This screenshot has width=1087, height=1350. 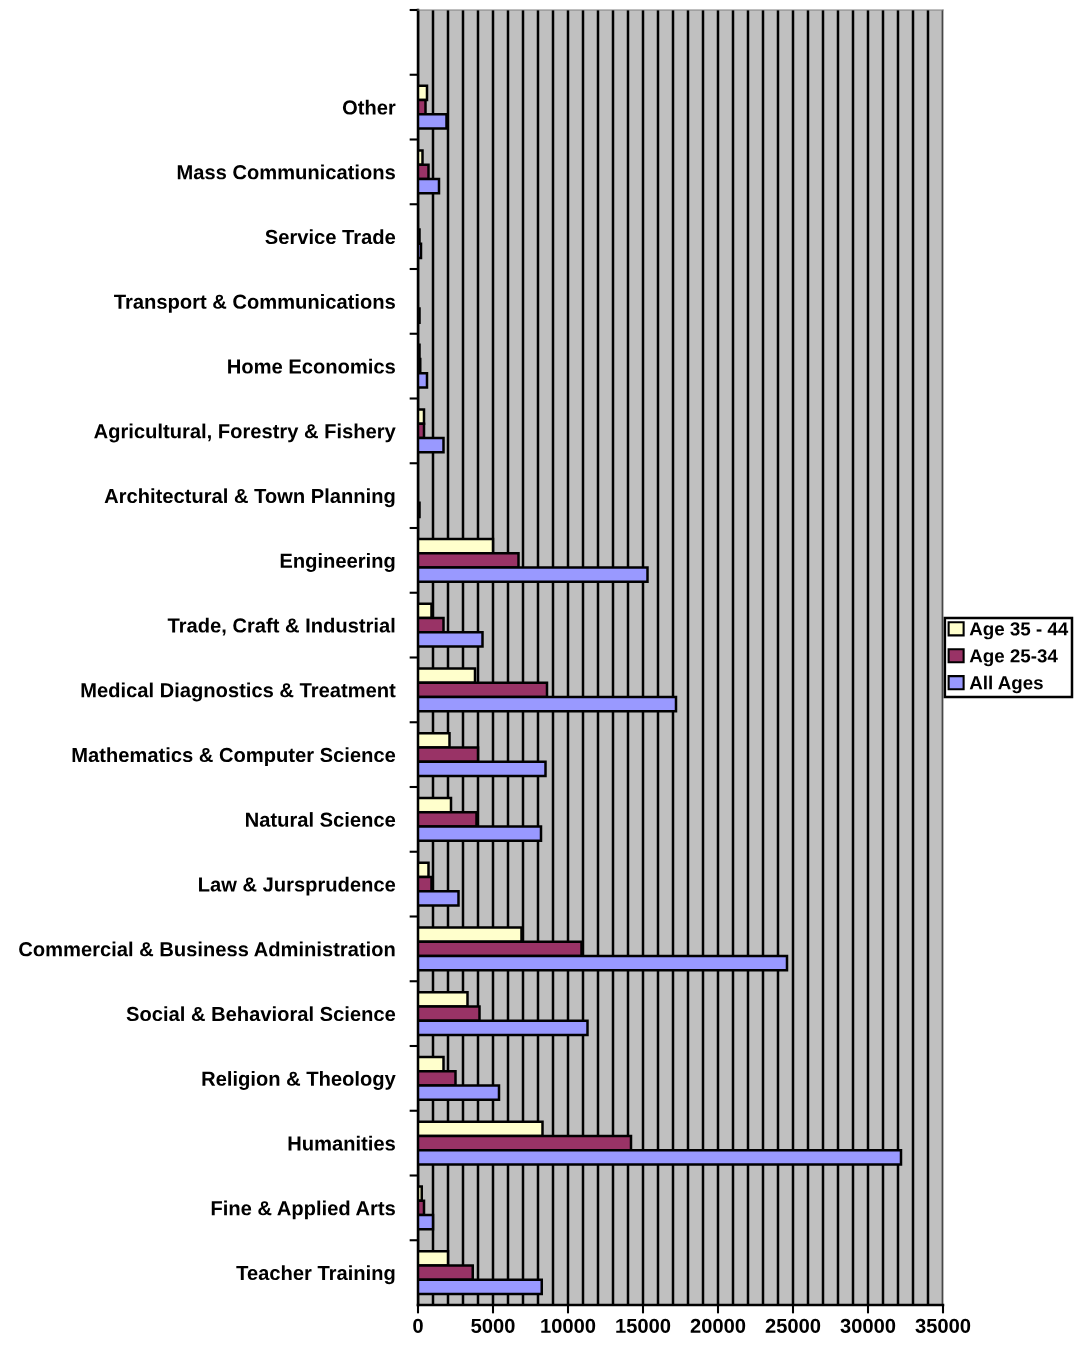 I want to click on x-tick-label: 0, so click(x=418, y=1325).